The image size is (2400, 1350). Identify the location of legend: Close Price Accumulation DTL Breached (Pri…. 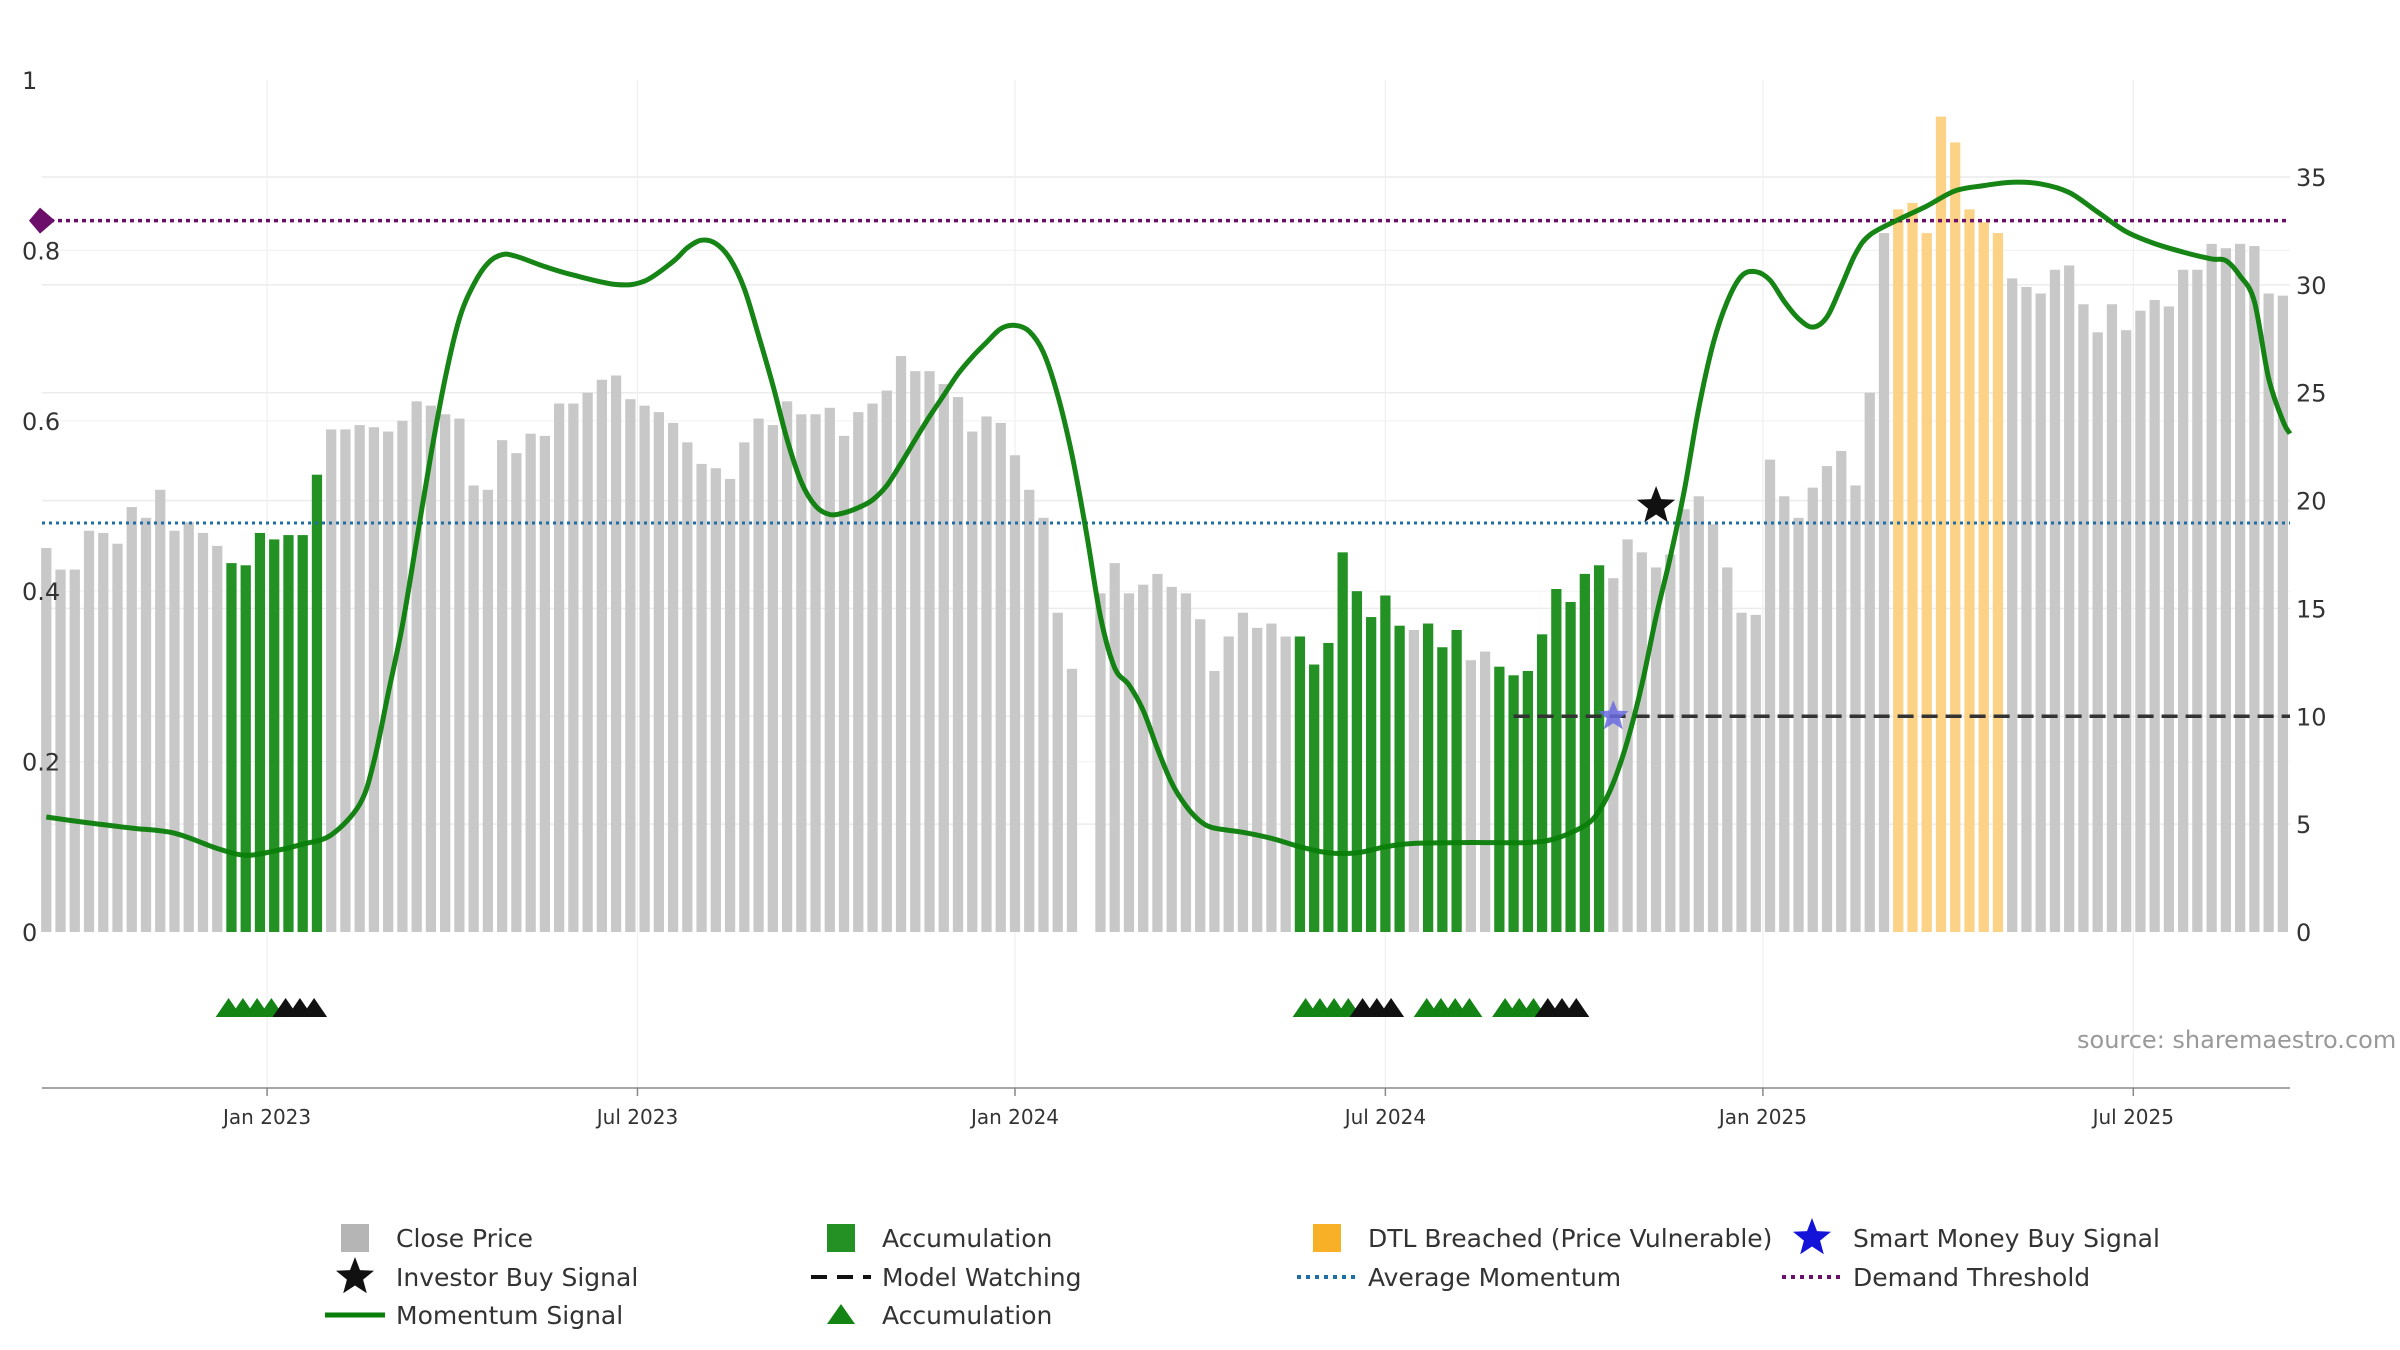
(1242, 1274).